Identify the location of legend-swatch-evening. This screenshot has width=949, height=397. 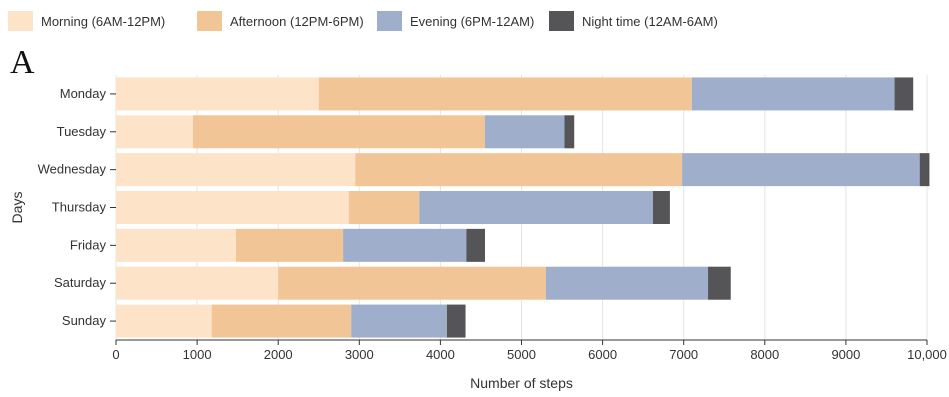
(389, 21).